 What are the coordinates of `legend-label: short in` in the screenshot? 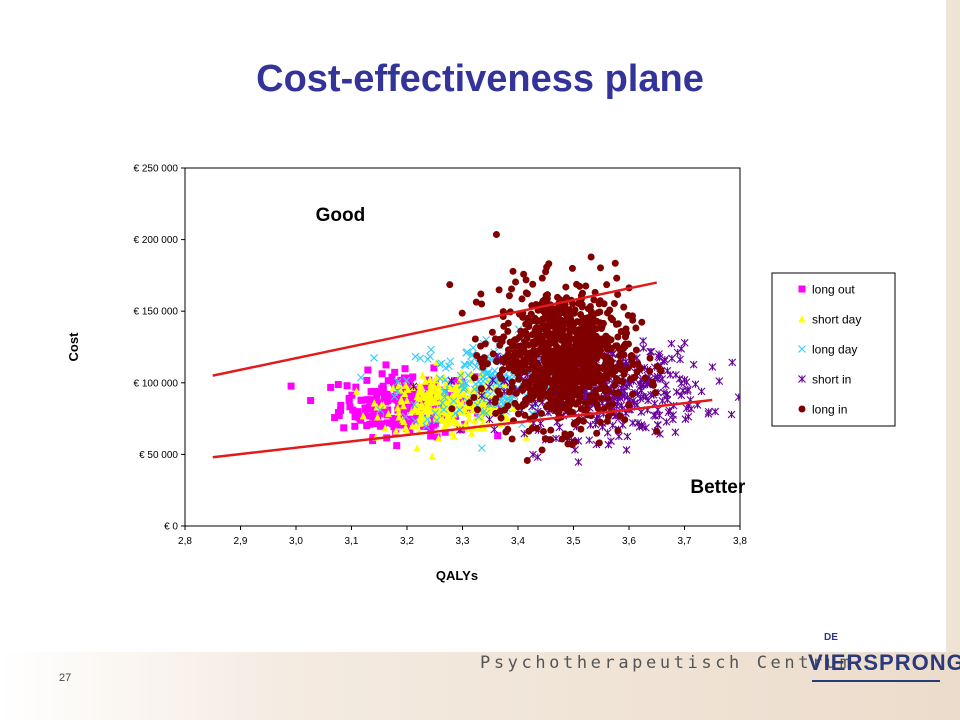 It's located at (831, 380).